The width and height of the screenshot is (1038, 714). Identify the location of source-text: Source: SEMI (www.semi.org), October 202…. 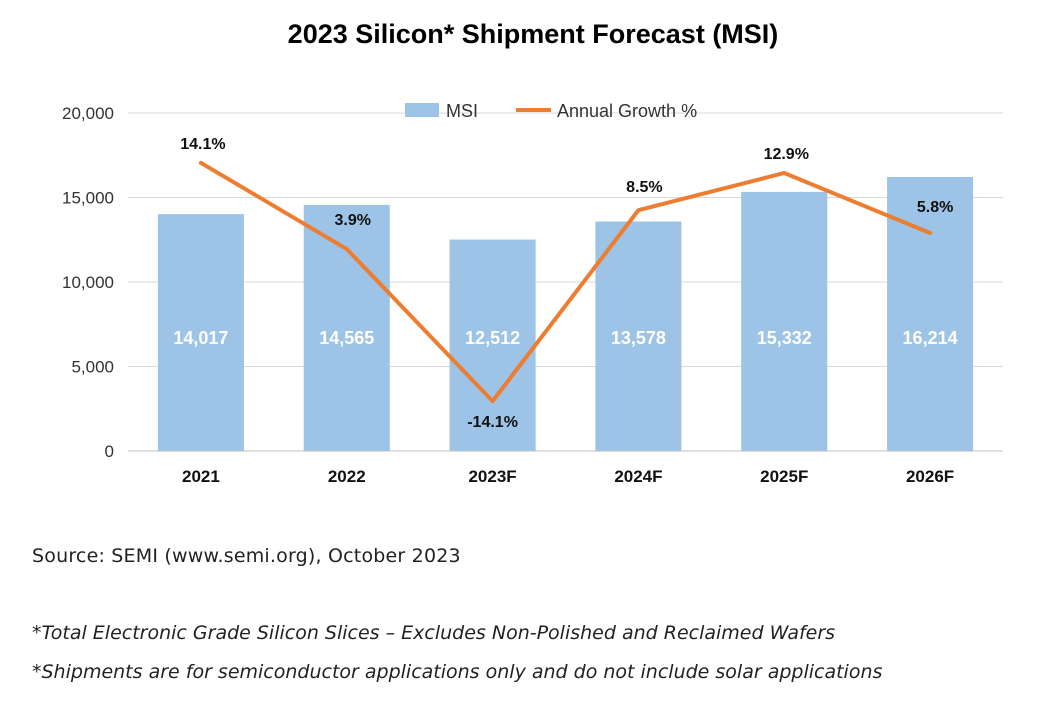
(246, 556).